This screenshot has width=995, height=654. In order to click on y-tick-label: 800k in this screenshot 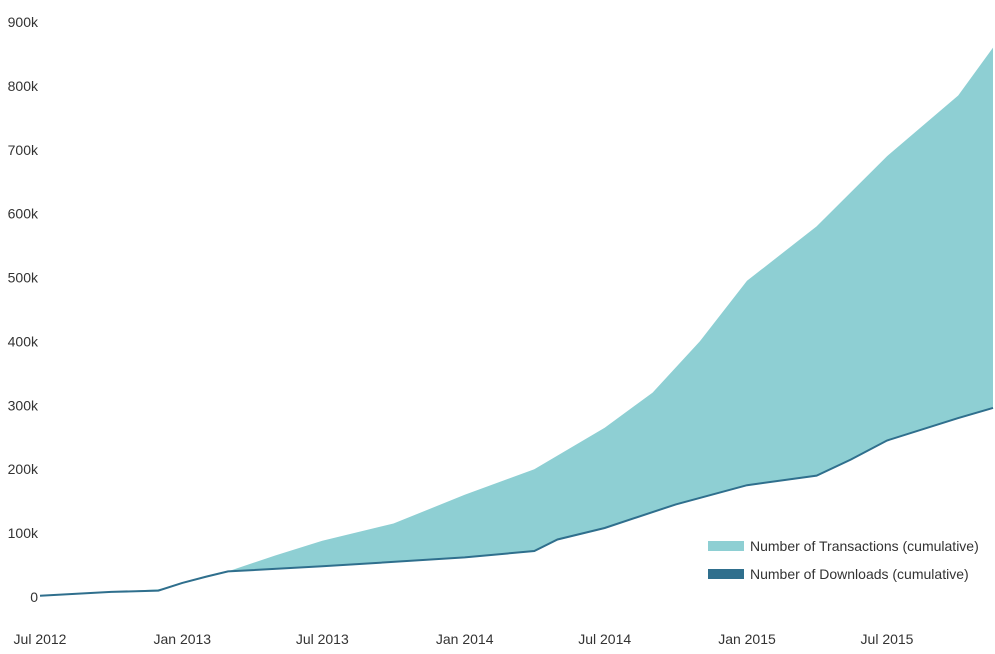, I will do `click(23, 86)`.